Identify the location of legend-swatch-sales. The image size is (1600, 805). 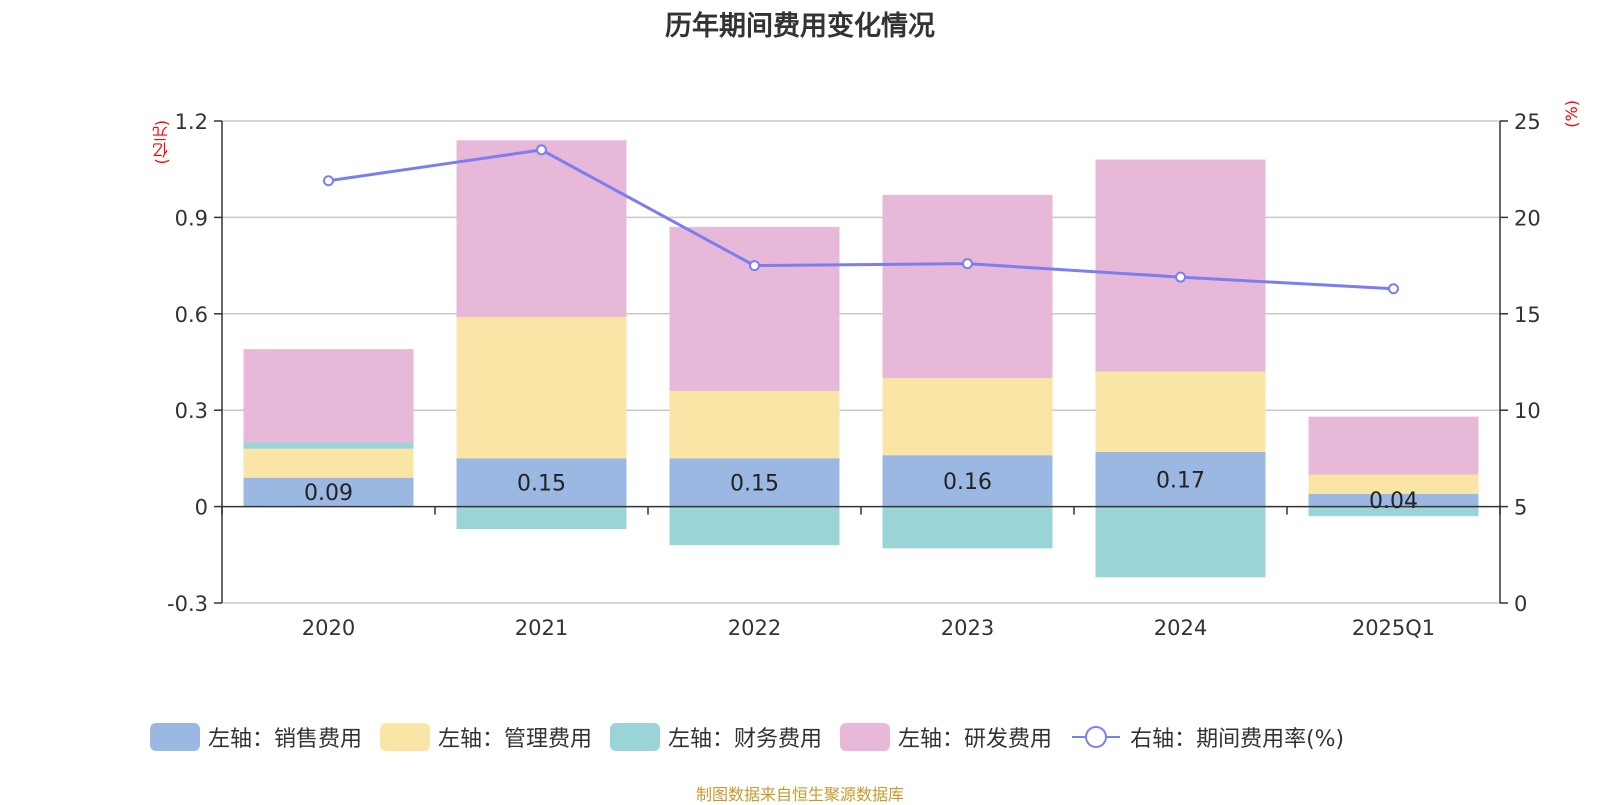
(175, 737).